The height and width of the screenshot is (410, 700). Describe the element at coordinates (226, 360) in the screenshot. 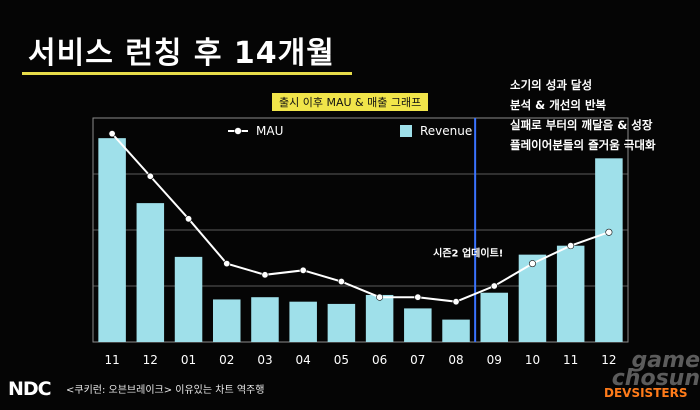

I see `x-tick-label: 02` at that location.